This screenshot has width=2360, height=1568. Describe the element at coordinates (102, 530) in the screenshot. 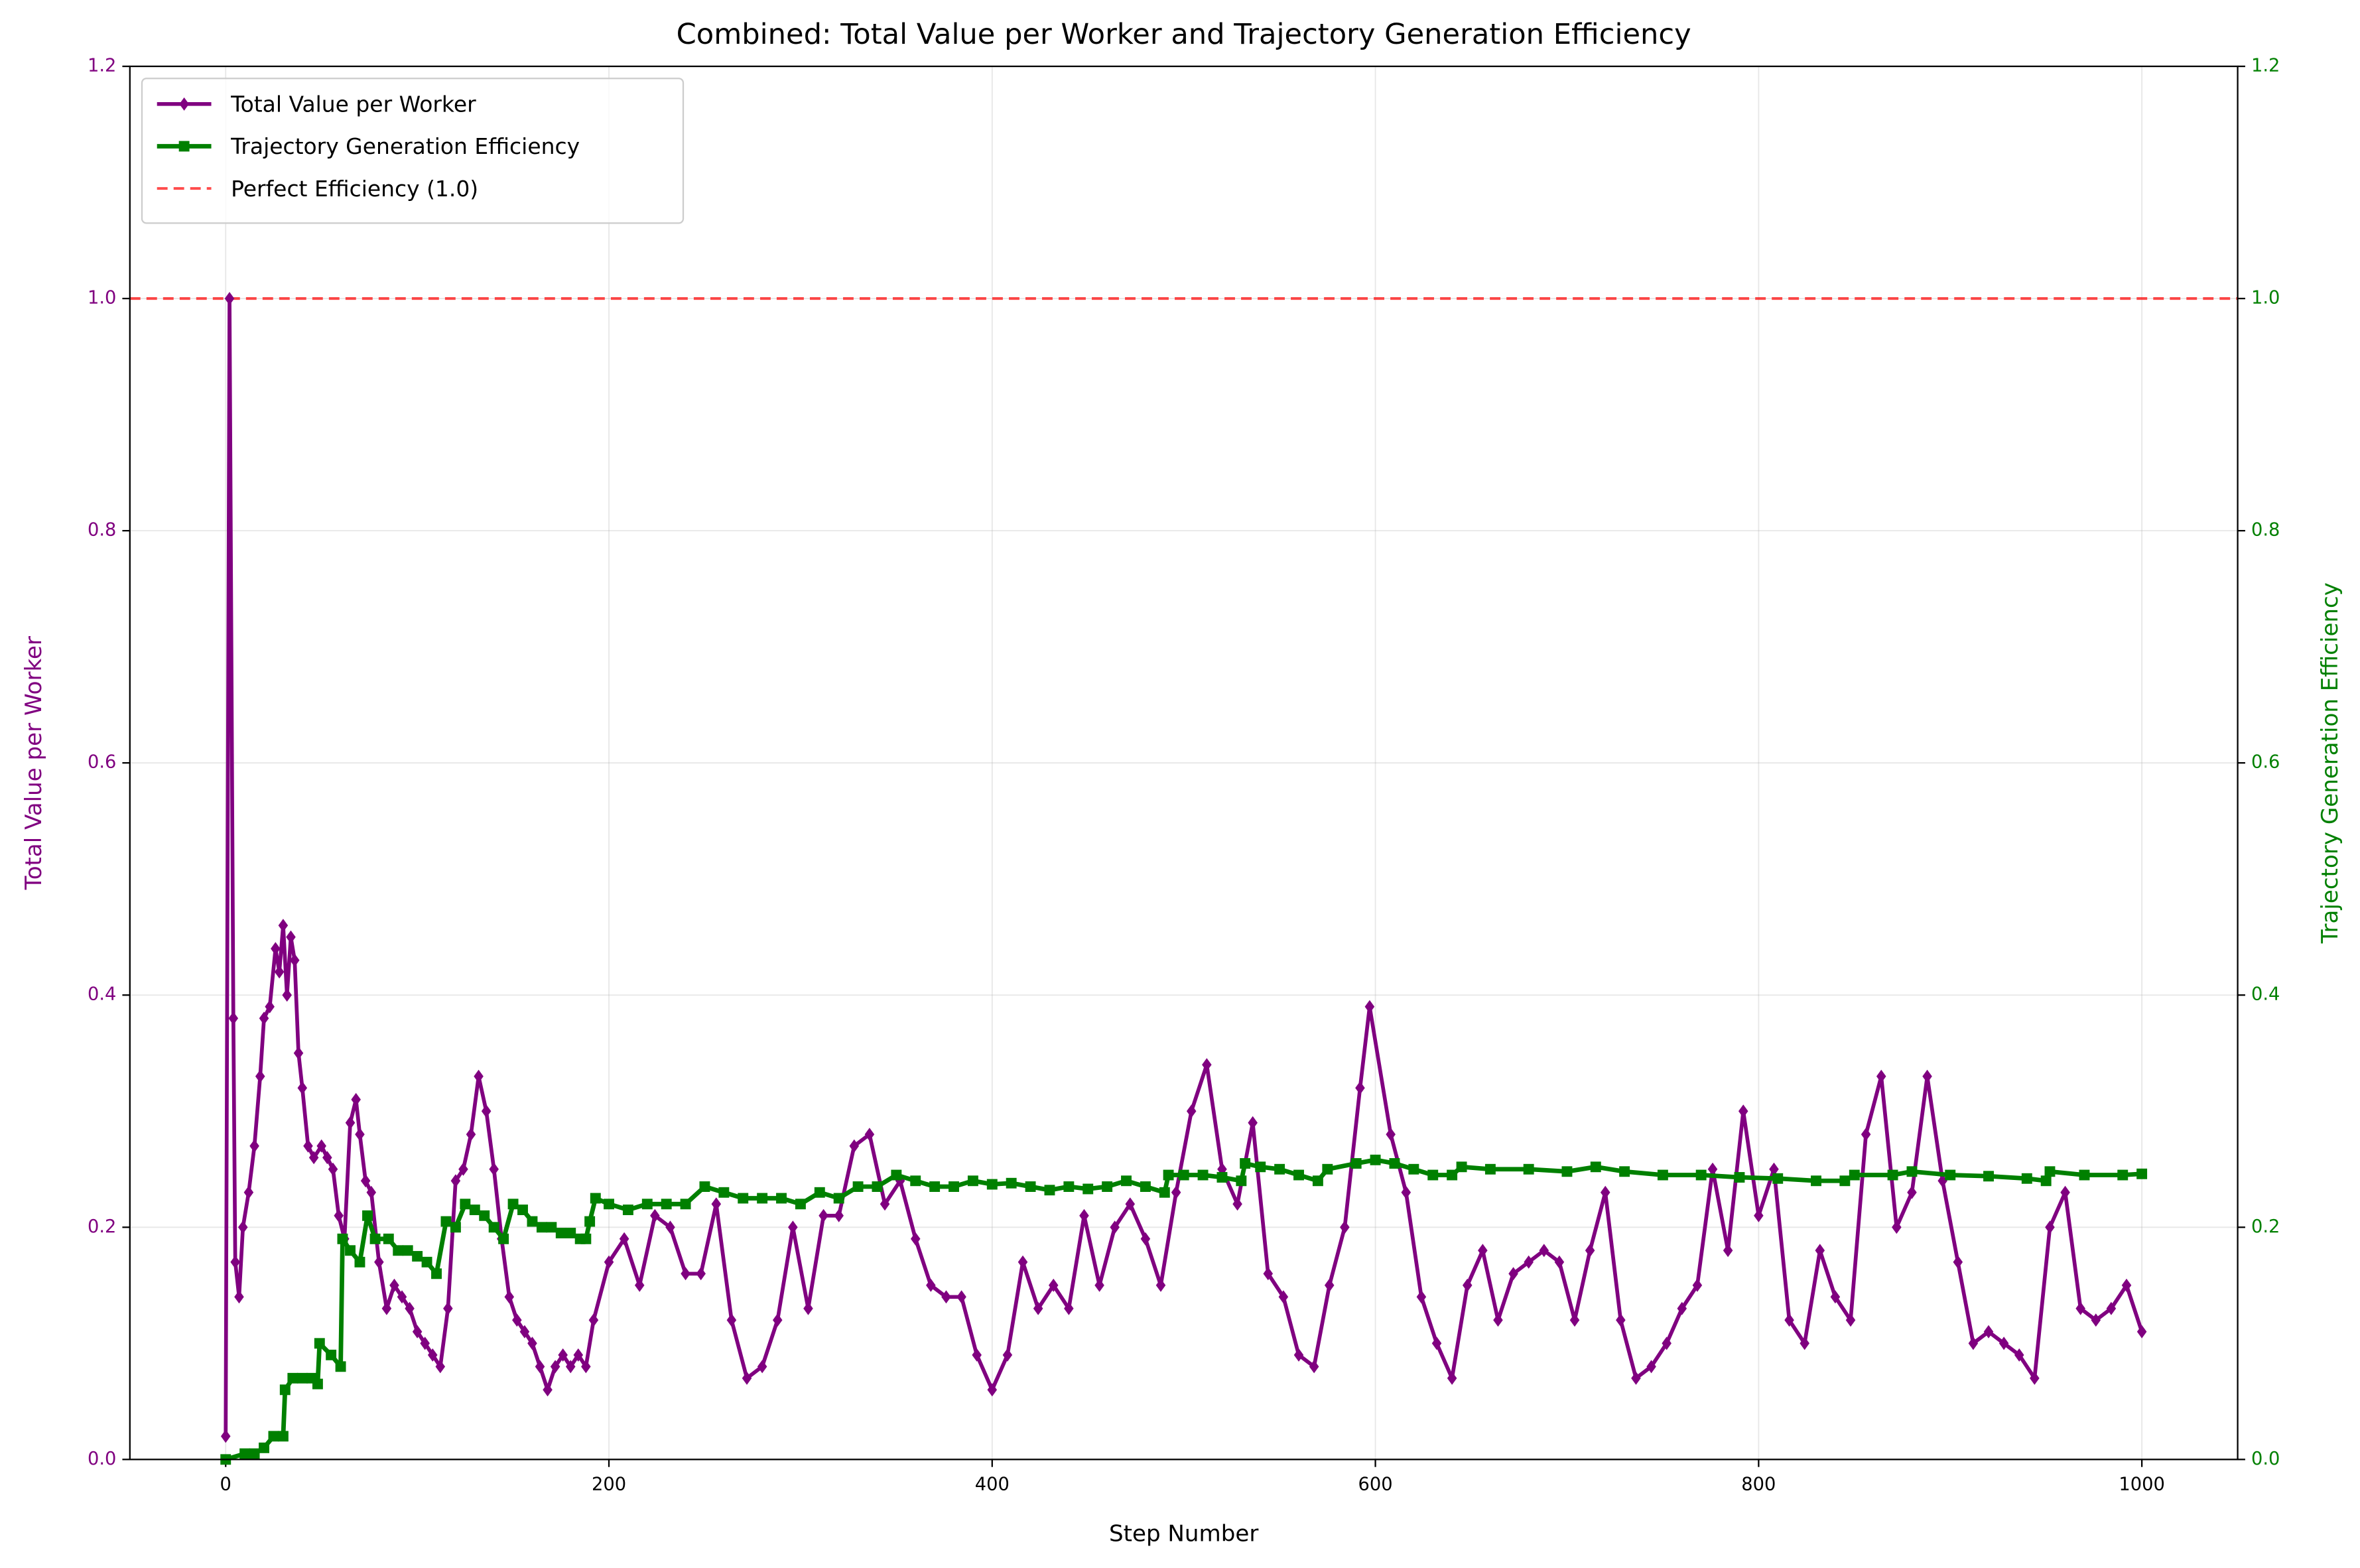

I see `y-tick-label: 0.8` at that location.